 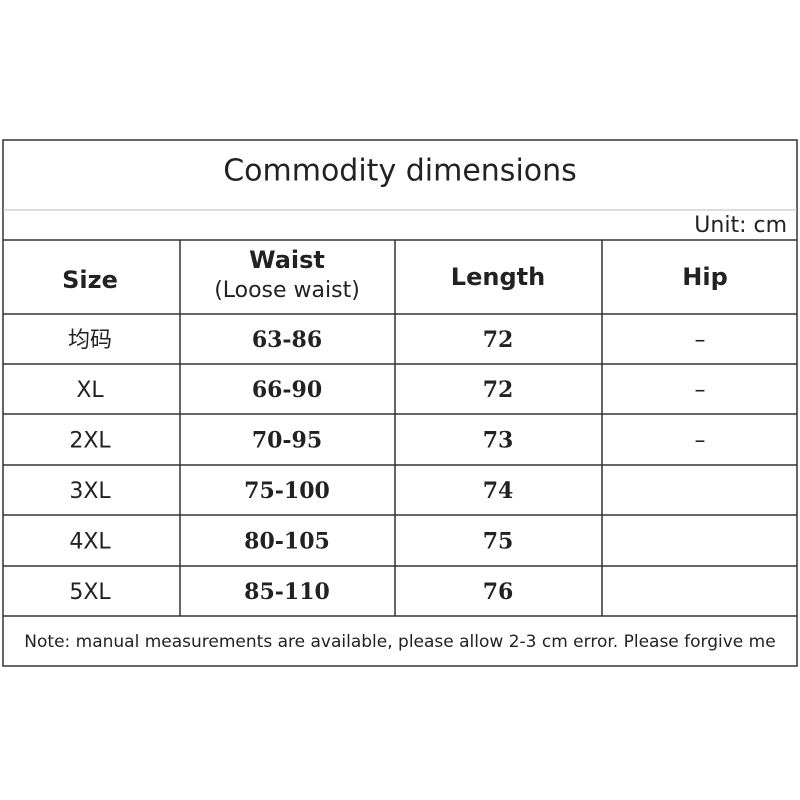 I want to click on unit: Unit: cm, so click(x=740, y=225).